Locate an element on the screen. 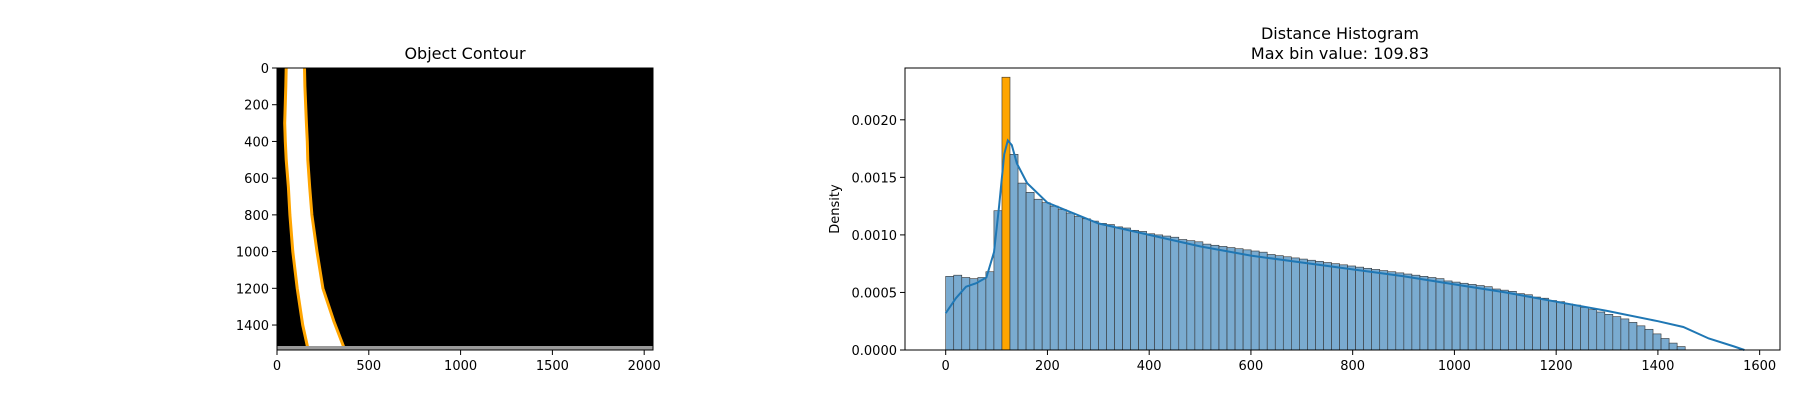 The height and width of the screenshot is (400, 1800). contour-y-tick-label: 1200 is located at coordinates (252, 289).